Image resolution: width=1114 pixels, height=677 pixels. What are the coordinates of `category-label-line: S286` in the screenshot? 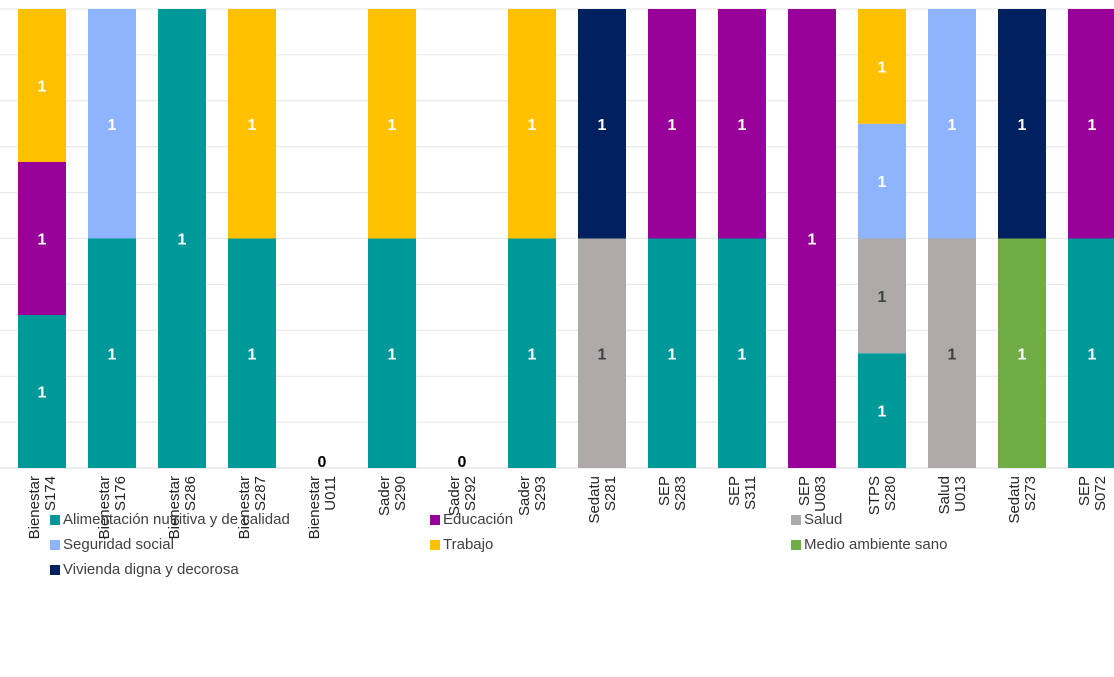 It's located at (190, 493).